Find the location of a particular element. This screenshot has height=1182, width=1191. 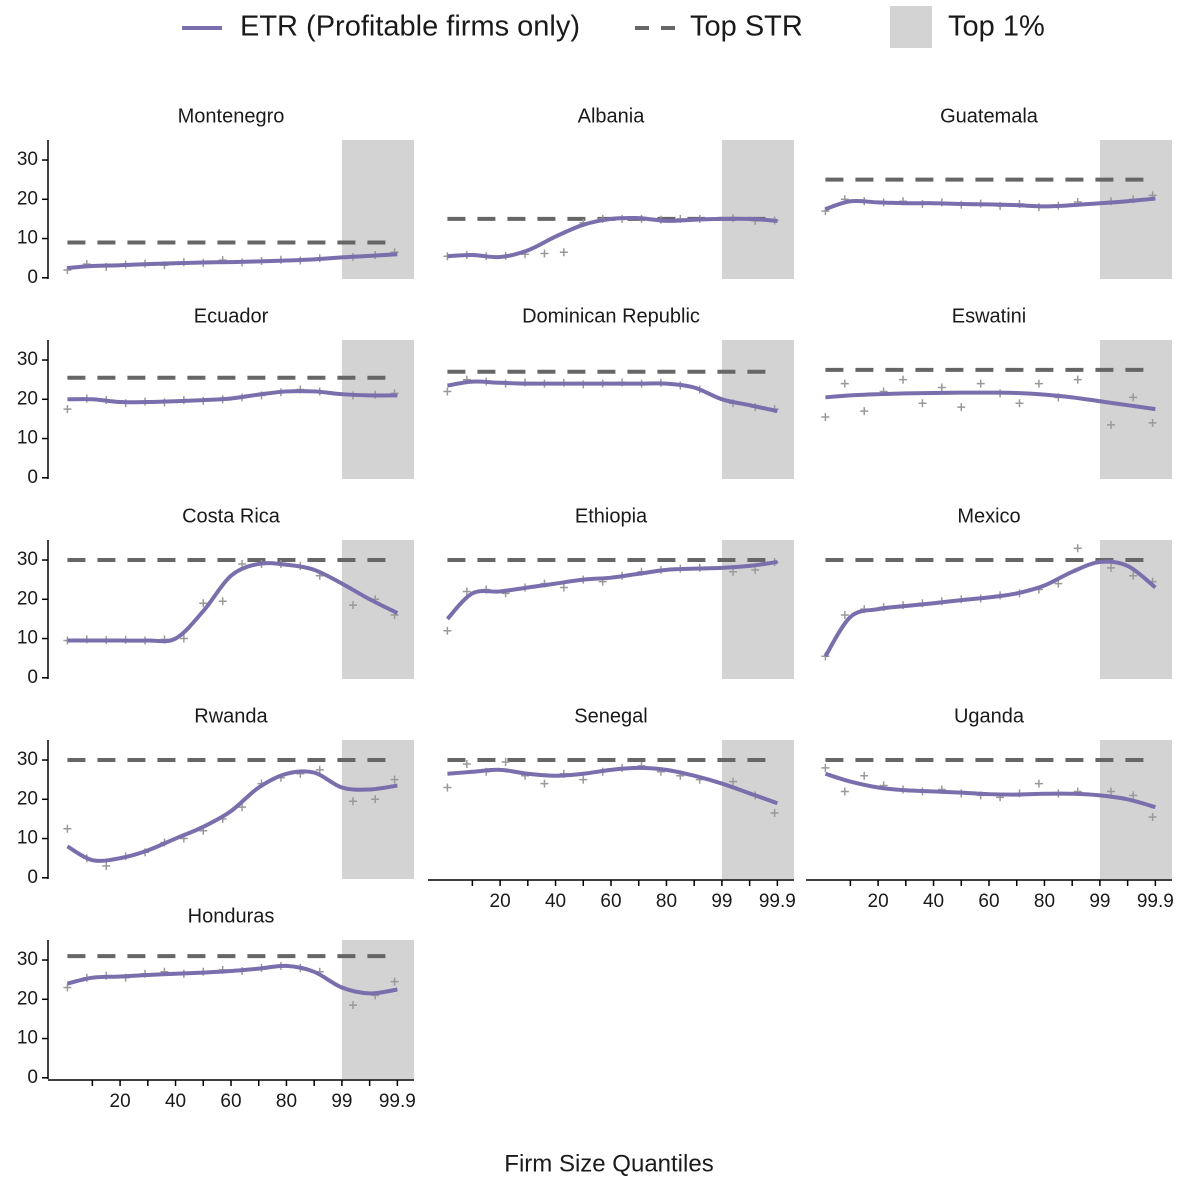

panel-title: Ethiopia is located at coordinates (611, 516).